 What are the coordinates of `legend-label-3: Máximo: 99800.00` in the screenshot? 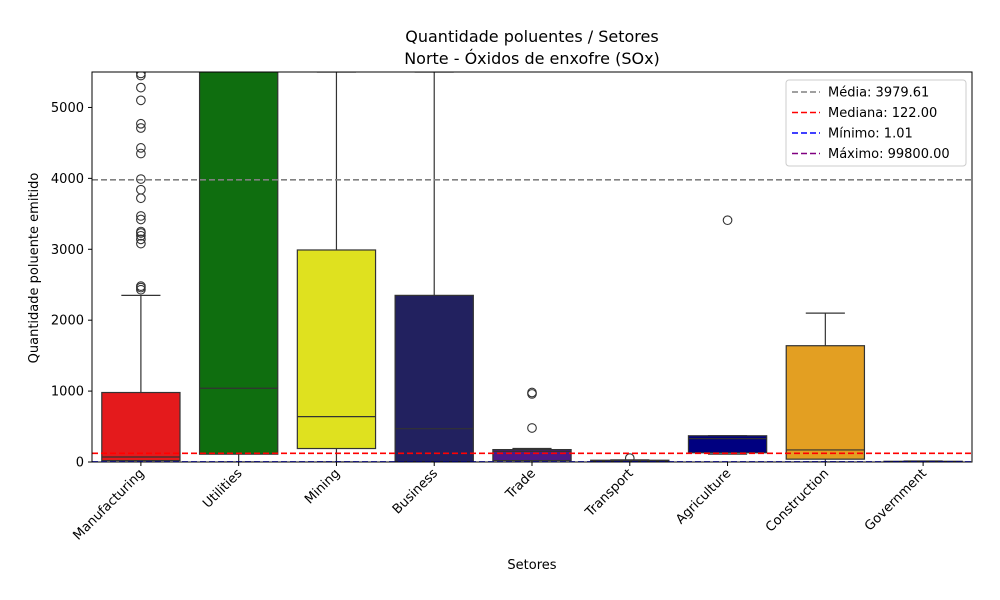 It's located at (889, 154).